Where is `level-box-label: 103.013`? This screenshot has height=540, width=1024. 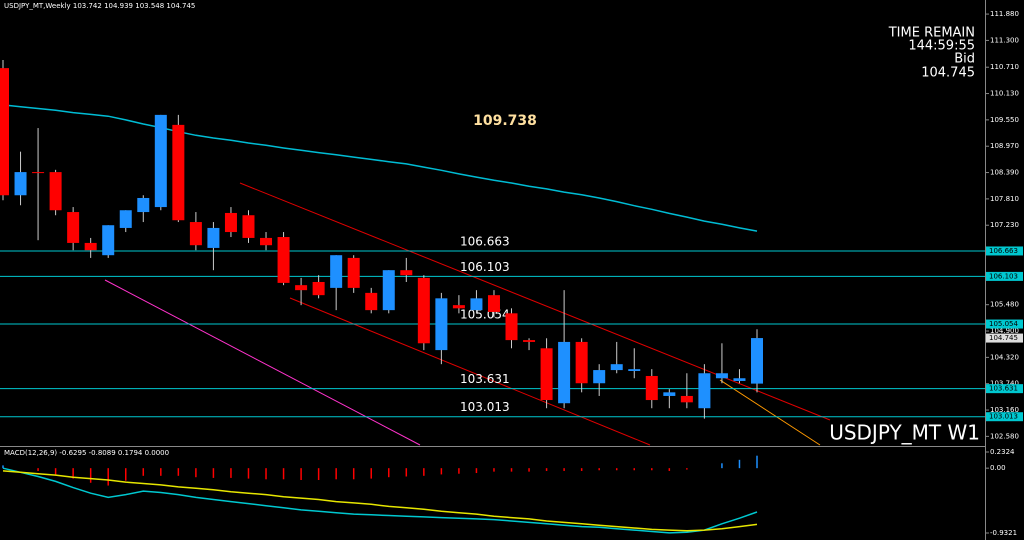 level-box-label: 103.013 is located at coordinates (1003, 417).